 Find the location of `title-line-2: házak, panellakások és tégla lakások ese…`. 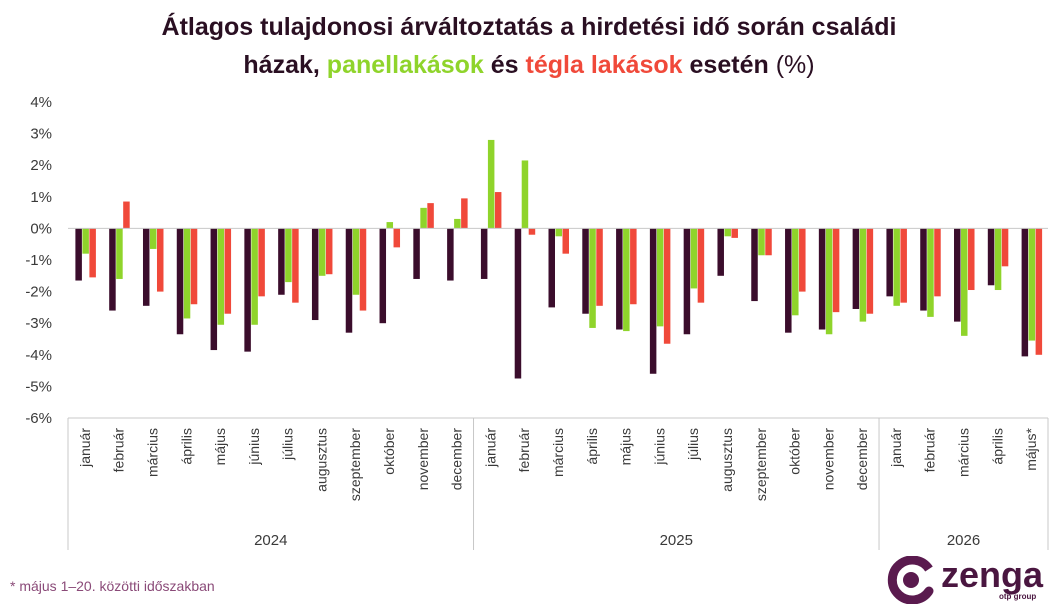

title-line-2: házak, panellakások és tégla lakások ese… is located at coordinates (529, 65).